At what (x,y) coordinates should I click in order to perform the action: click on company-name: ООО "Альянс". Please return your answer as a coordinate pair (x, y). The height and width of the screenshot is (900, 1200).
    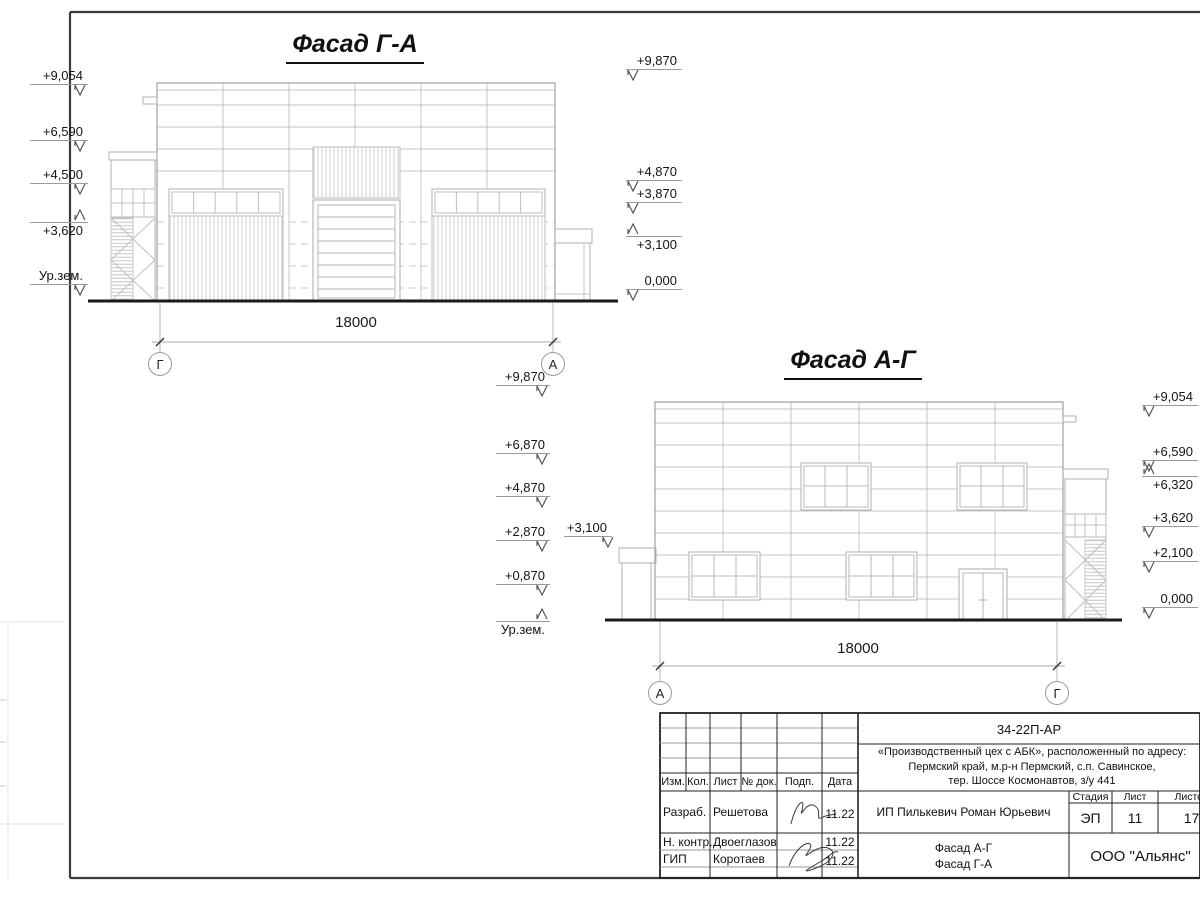
    Looking at the image, I should click on (1140, 856).